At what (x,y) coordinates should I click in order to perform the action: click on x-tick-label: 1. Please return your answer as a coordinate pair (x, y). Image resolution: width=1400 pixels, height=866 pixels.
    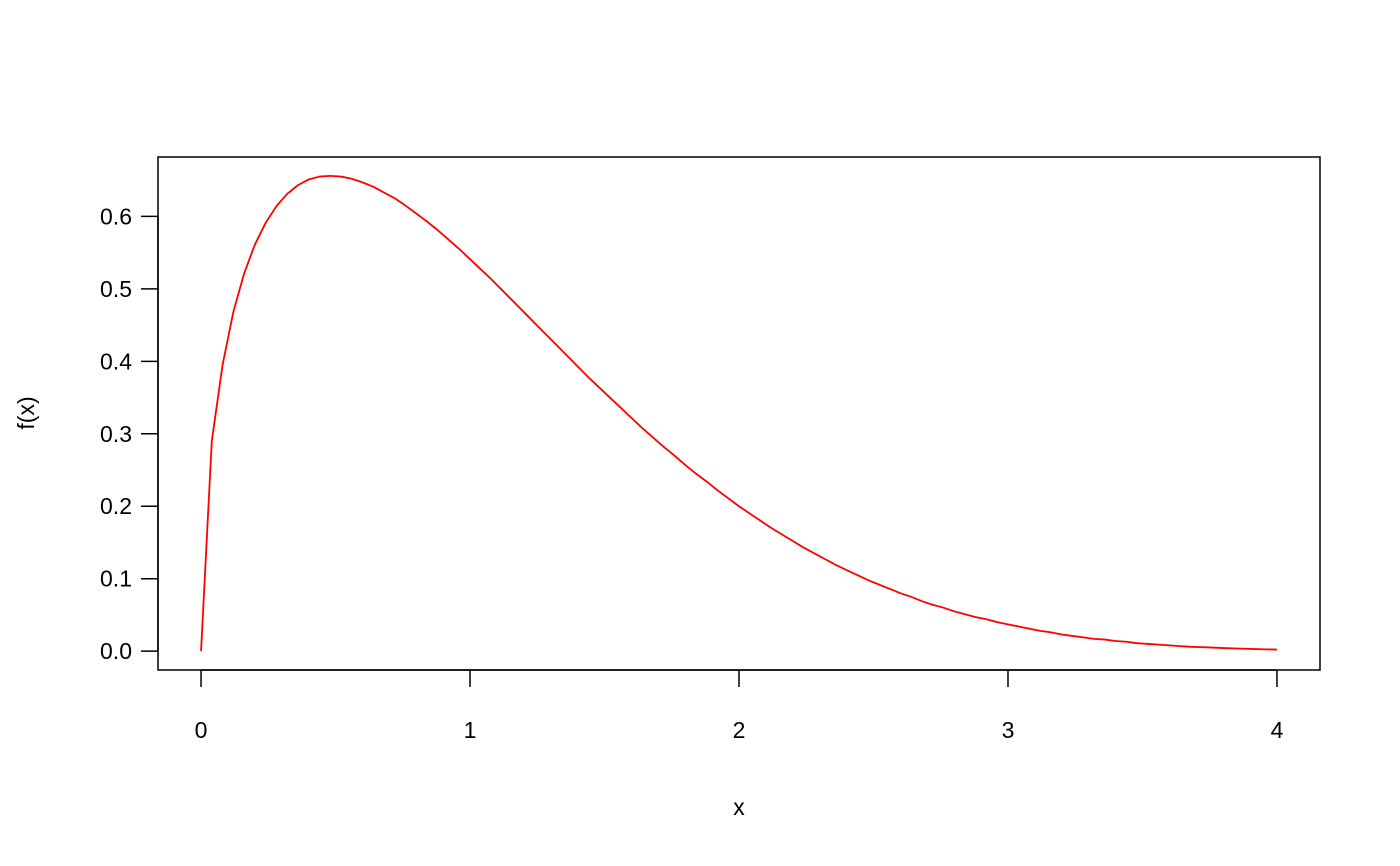
    Looking at the image, I should click on (470, 730).